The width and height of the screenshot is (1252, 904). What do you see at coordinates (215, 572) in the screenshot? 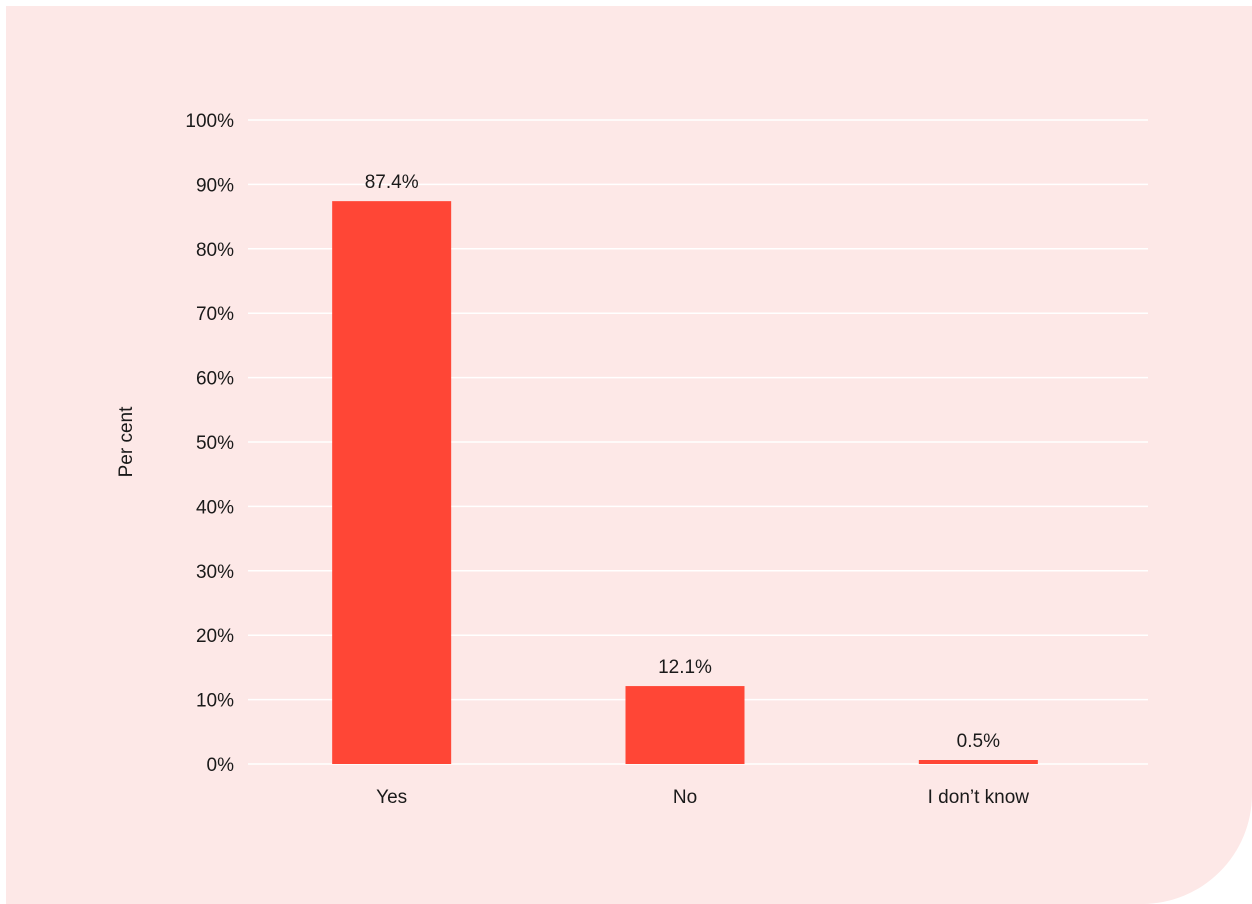
I see `y-tick-label: 30%` at bounding box center [215, 572].